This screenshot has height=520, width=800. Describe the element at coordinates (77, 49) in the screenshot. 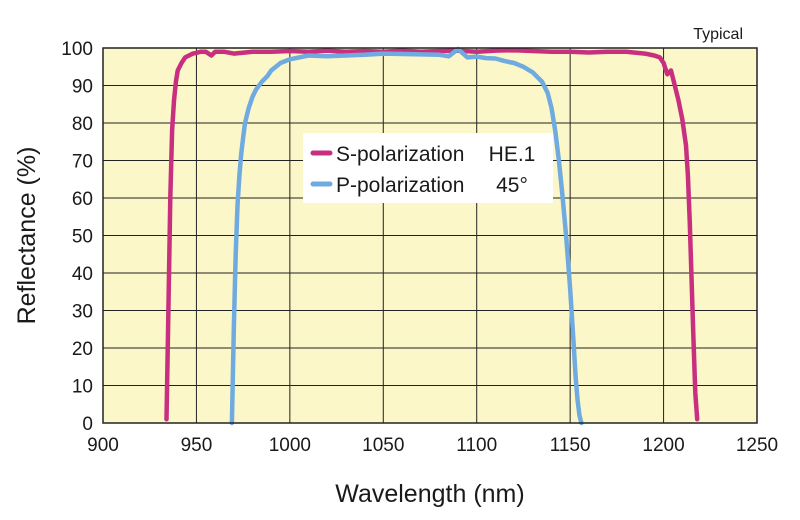

I see `y-tick-label: 100` at that location.